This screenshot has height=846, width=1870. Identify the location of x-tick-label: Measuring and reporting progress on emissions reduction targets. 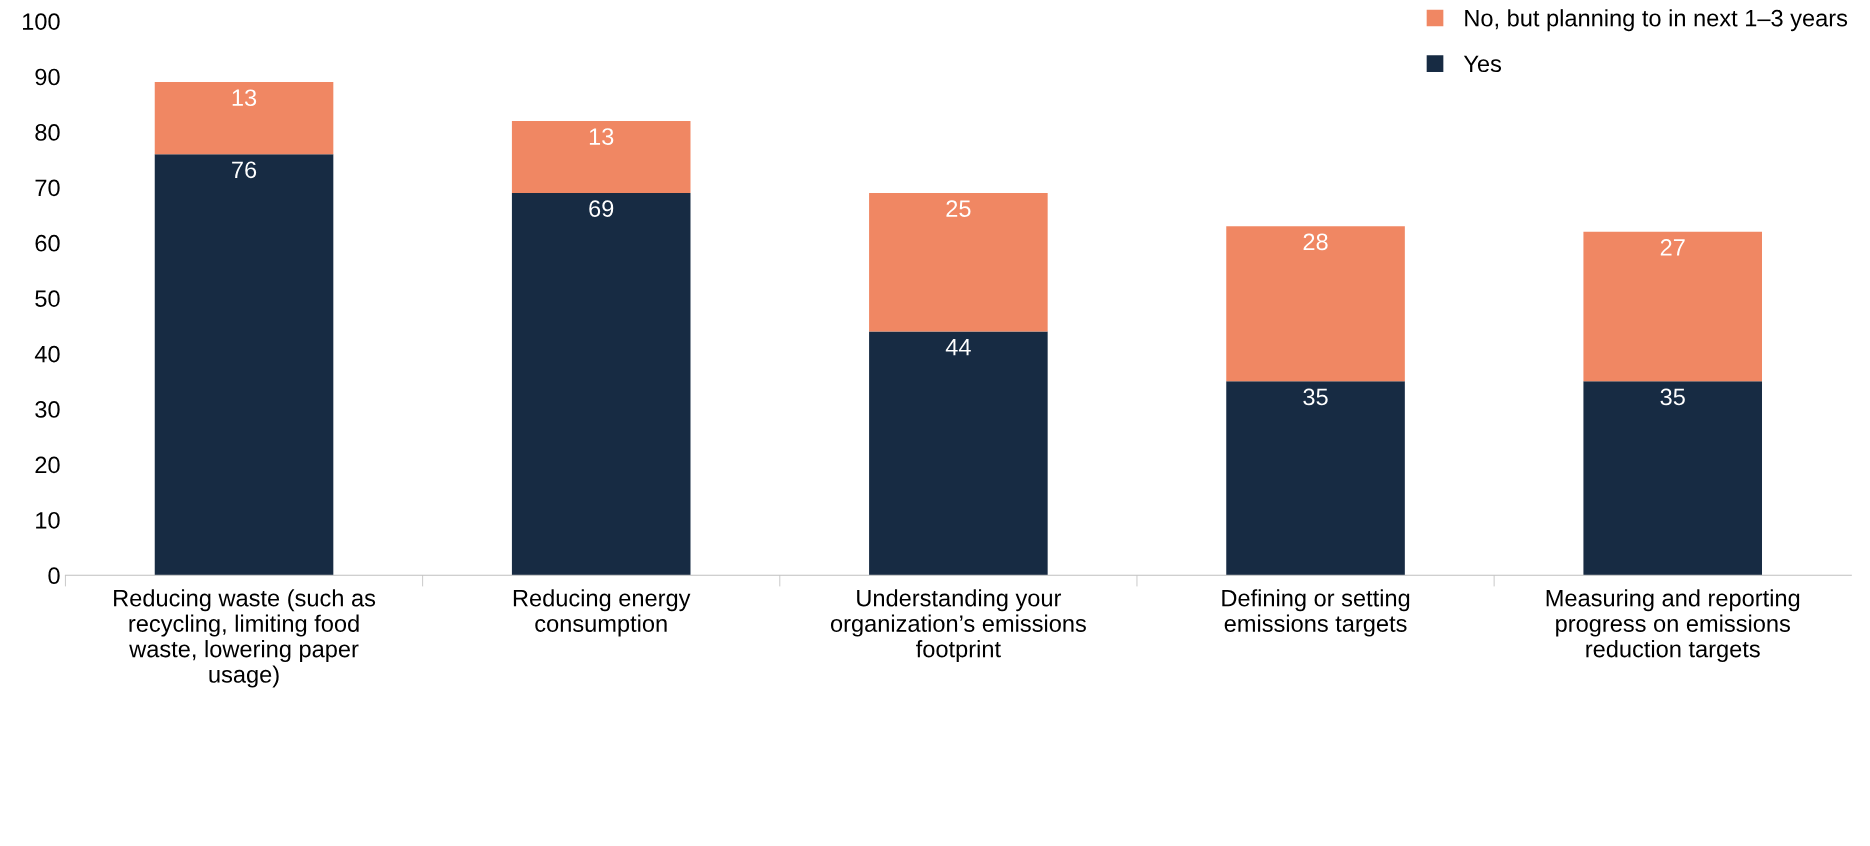
(1673, 626).